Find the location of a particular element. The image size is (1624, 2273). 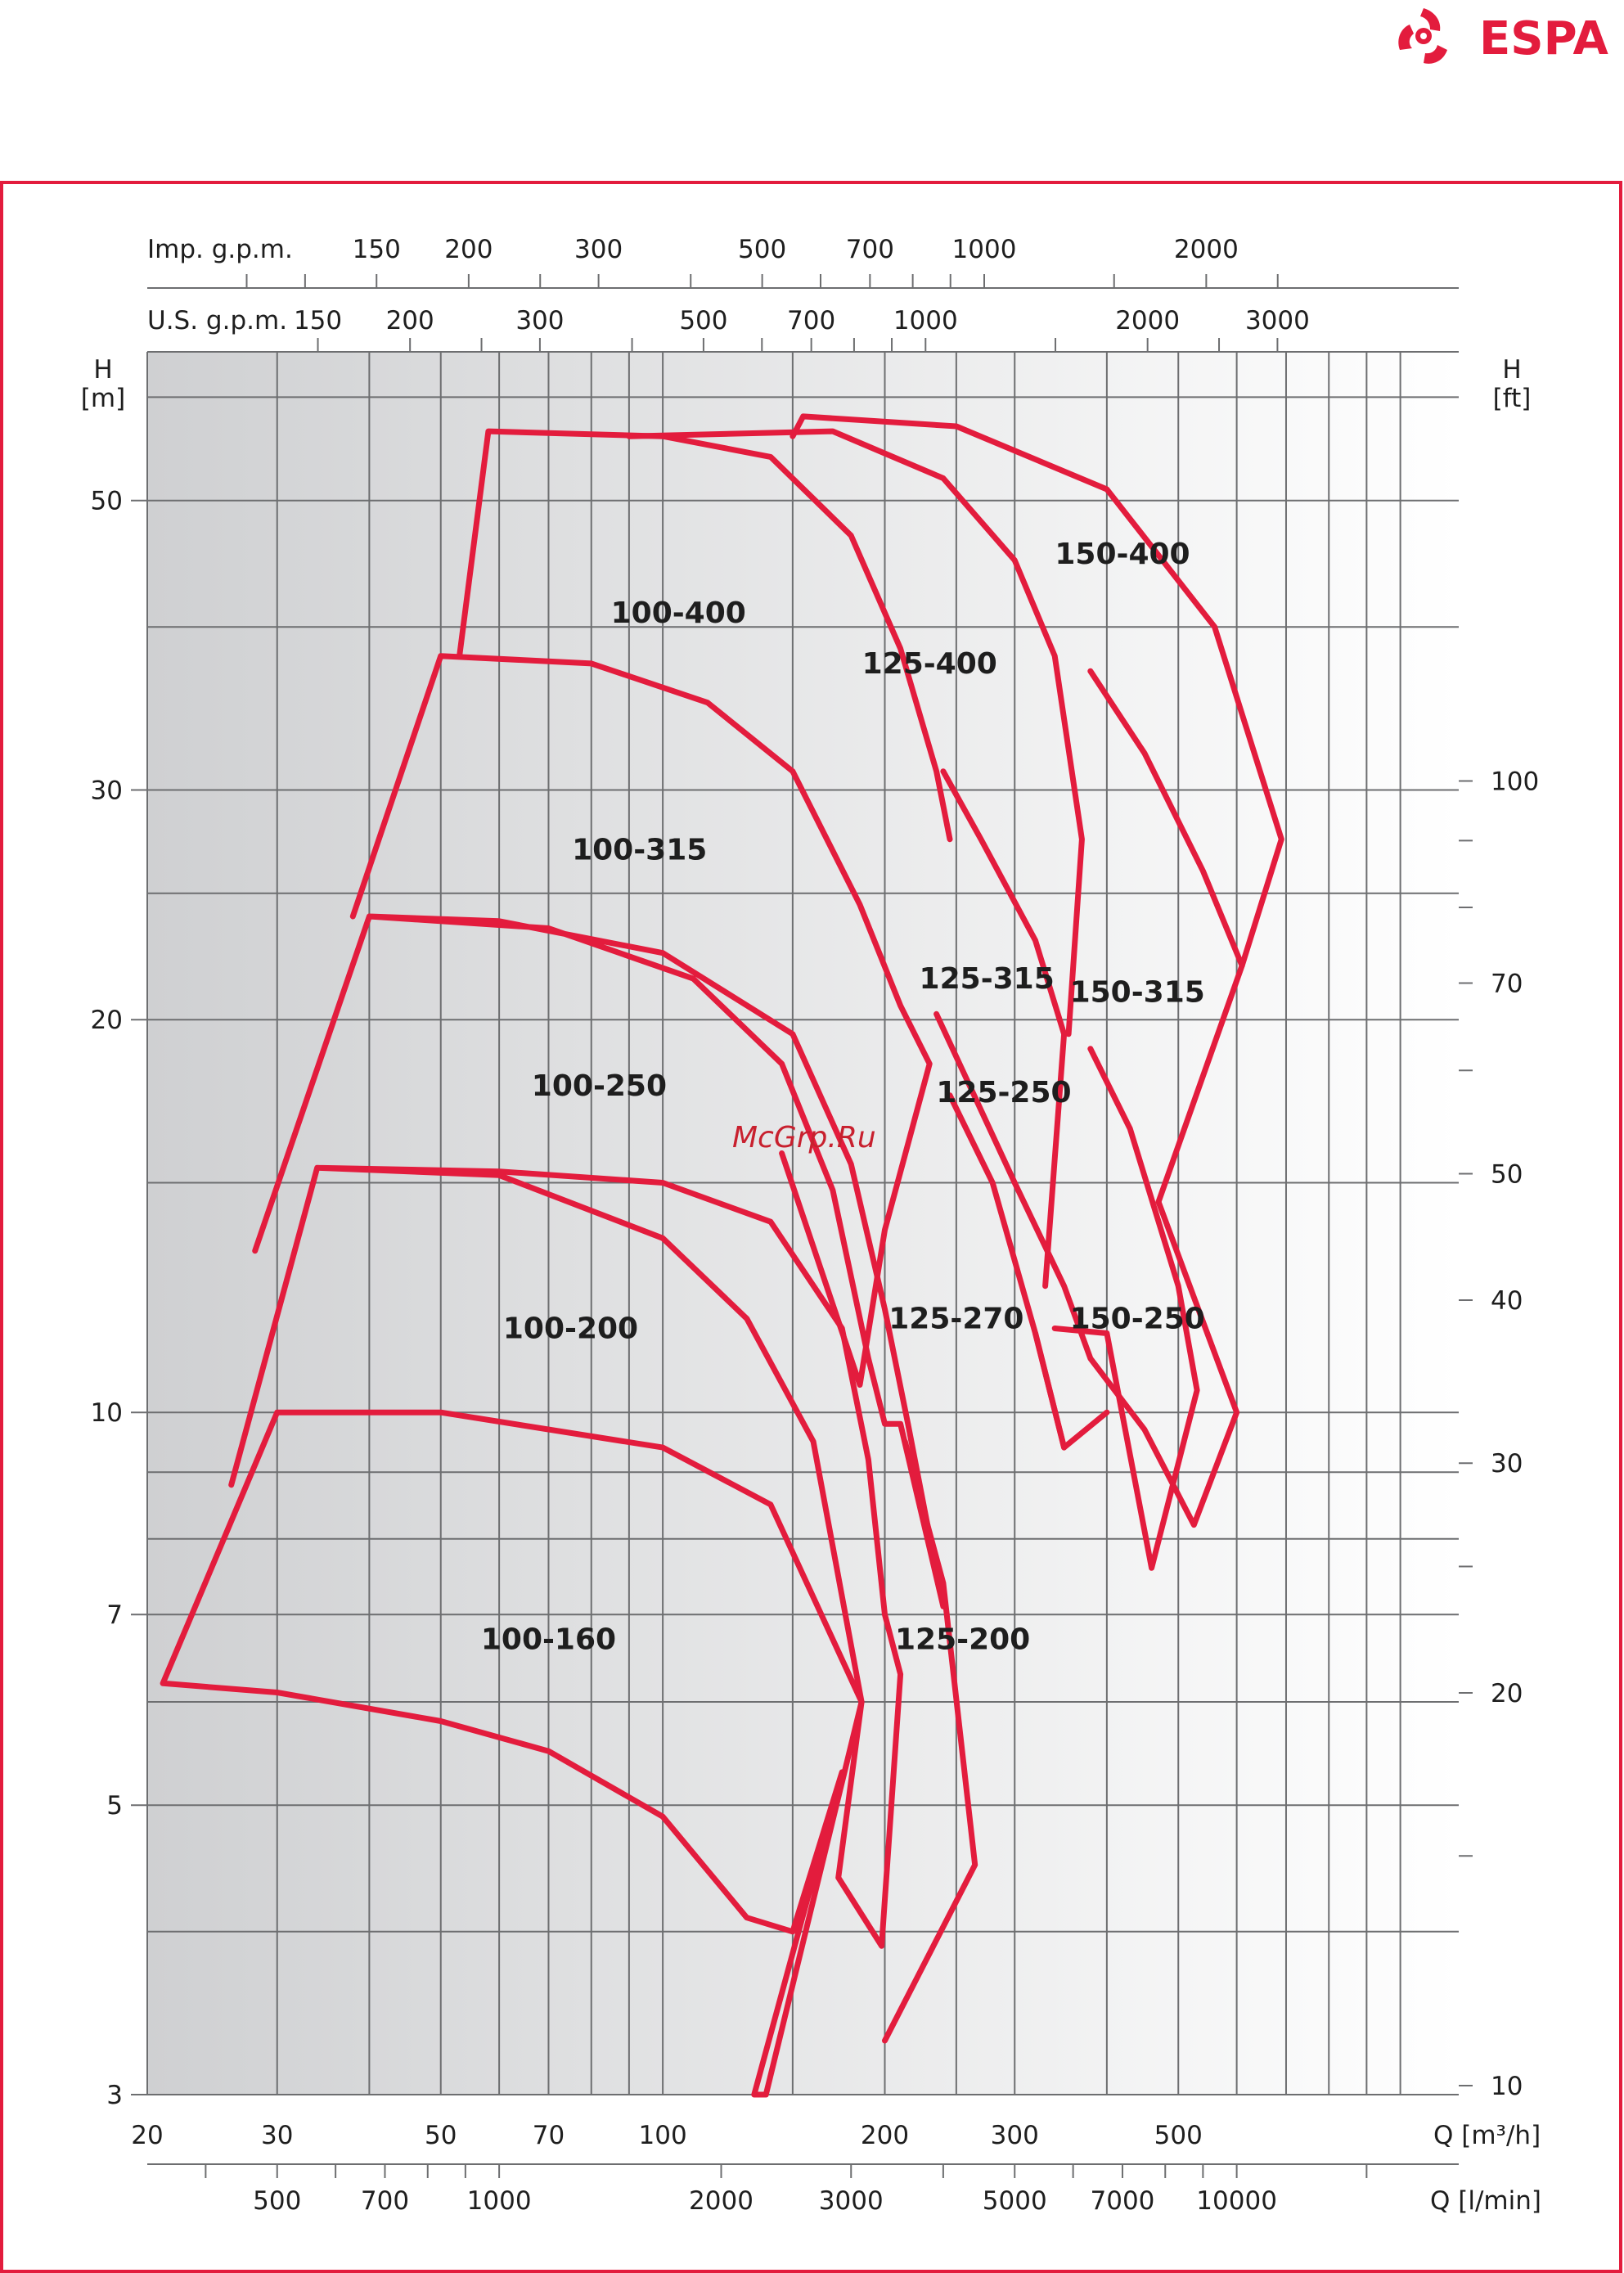

us-tick-label: 1000 is located at coordinates (926, 320).